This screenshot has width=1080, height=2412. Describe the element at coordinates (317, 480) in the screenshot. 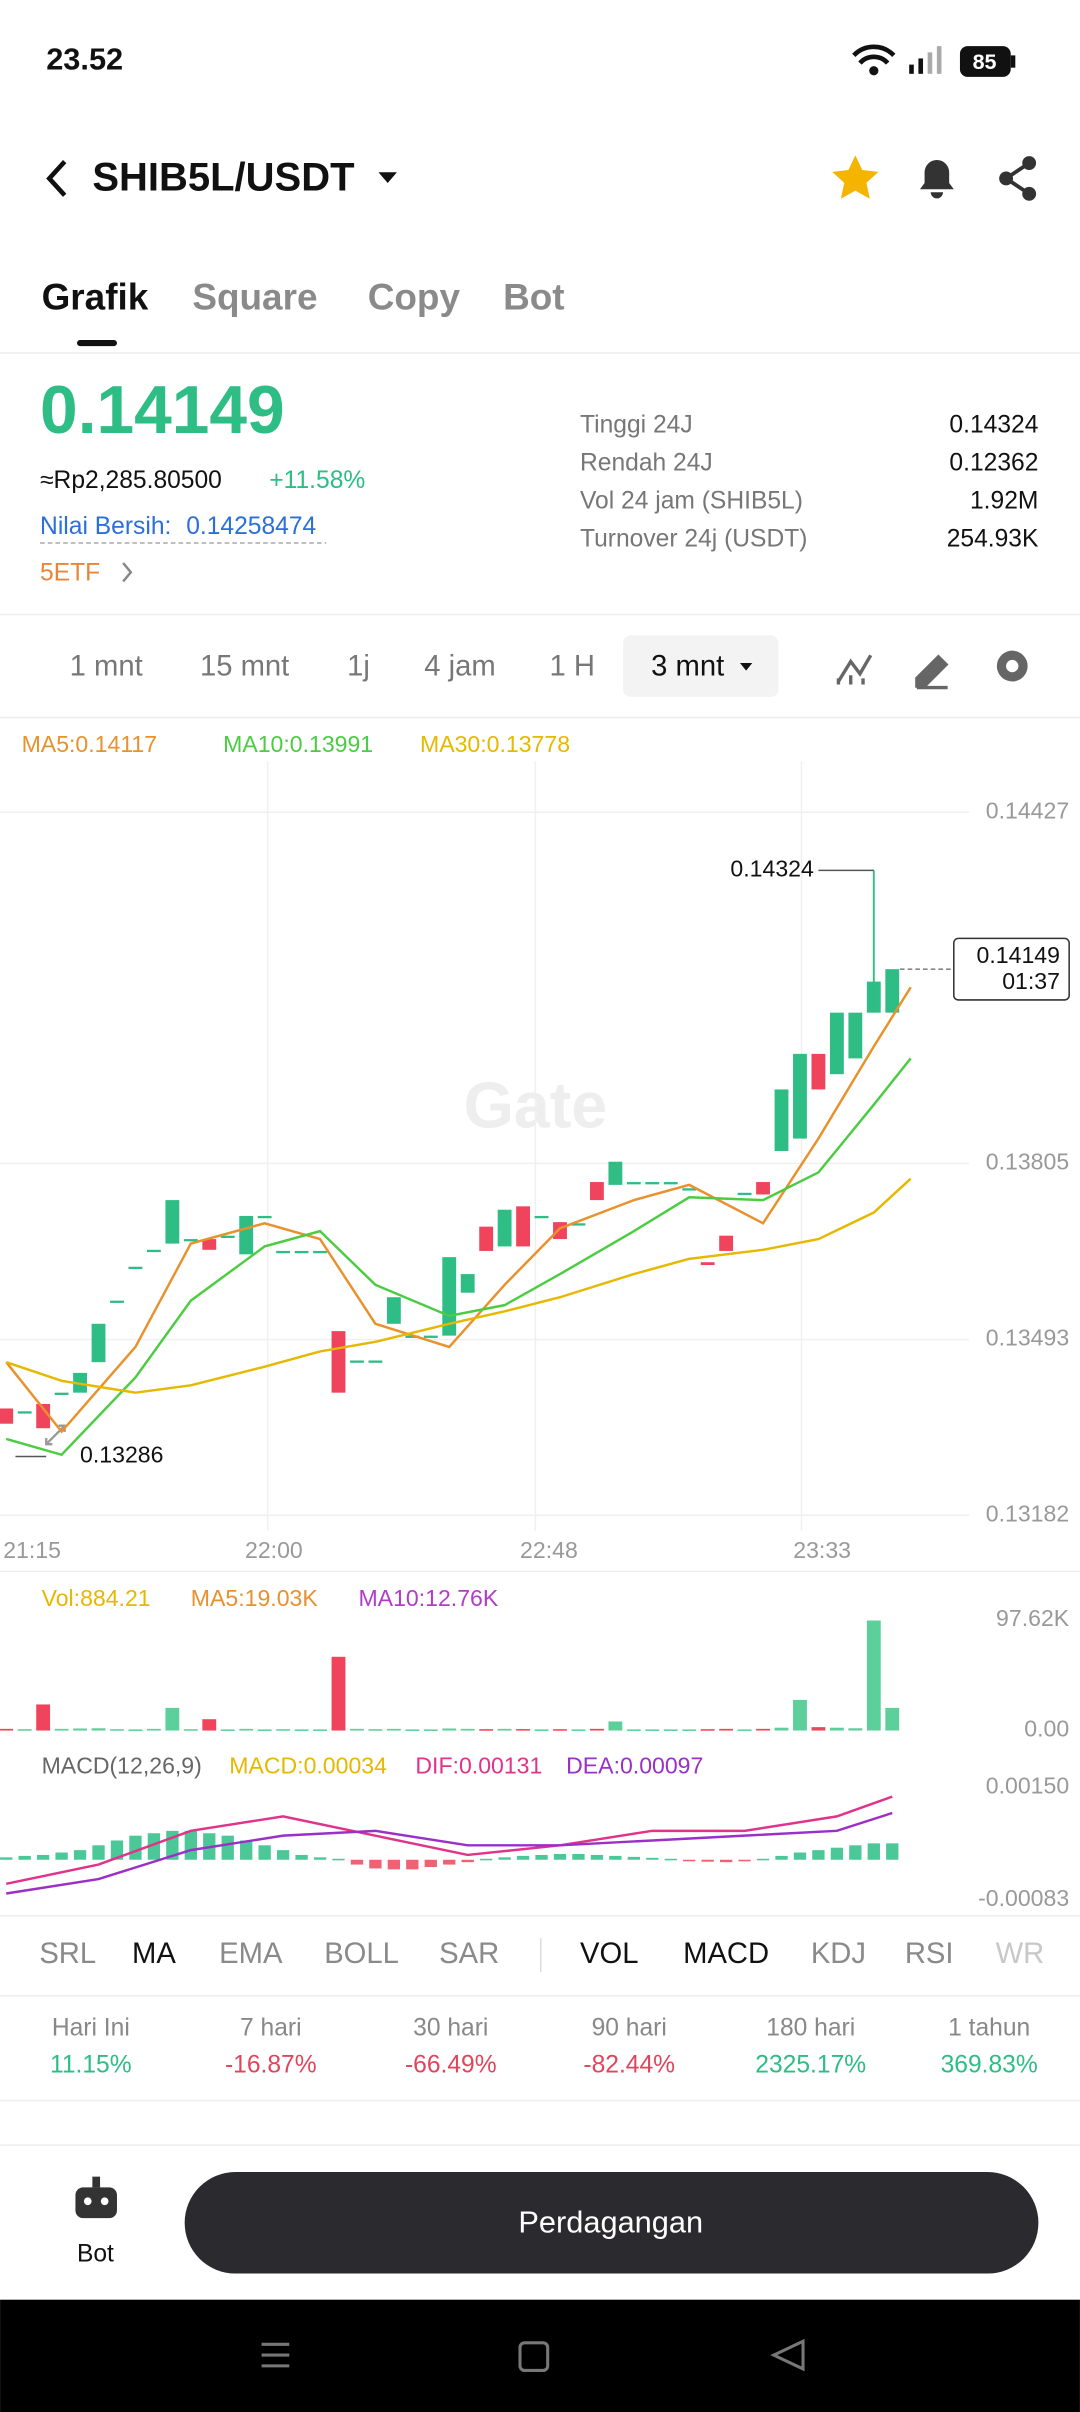

I see `price-change: +11.58%` at that location.